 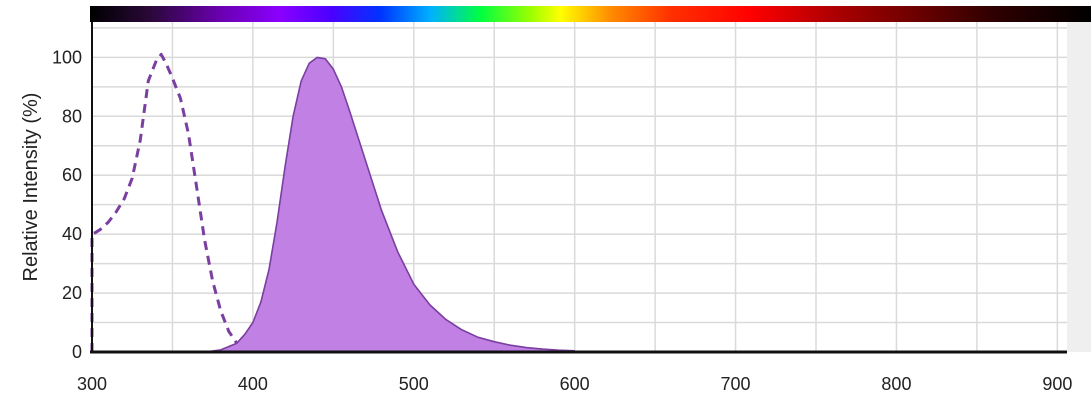 I want to click on x-tick-label: 400, so click(x=253, y=384).